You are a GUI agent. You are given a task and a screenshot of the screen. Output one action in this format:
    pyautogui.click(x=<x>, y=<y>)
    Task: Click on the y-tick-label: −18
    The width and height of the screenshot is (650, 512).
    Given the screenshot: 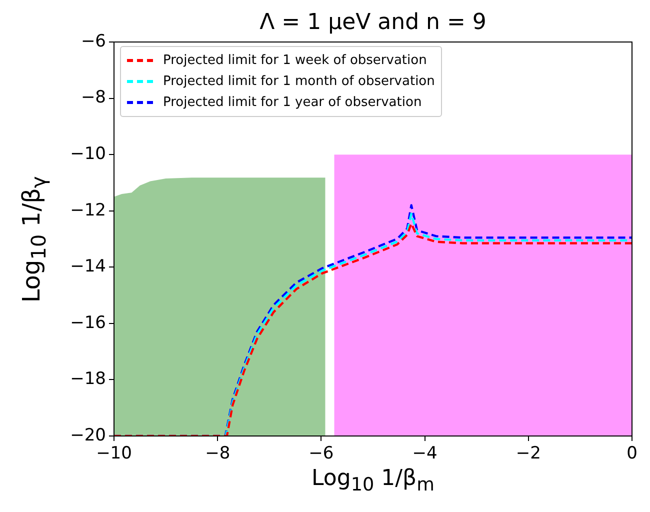 What is the action you would take?
    pyautogui.click(x=88, y=379)
    